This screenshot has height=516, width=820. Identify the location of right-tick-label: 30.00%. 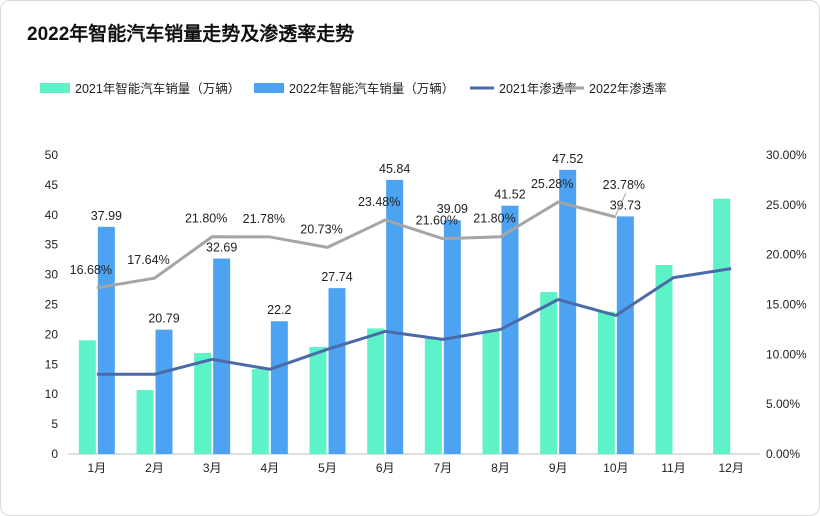
(786, 155).